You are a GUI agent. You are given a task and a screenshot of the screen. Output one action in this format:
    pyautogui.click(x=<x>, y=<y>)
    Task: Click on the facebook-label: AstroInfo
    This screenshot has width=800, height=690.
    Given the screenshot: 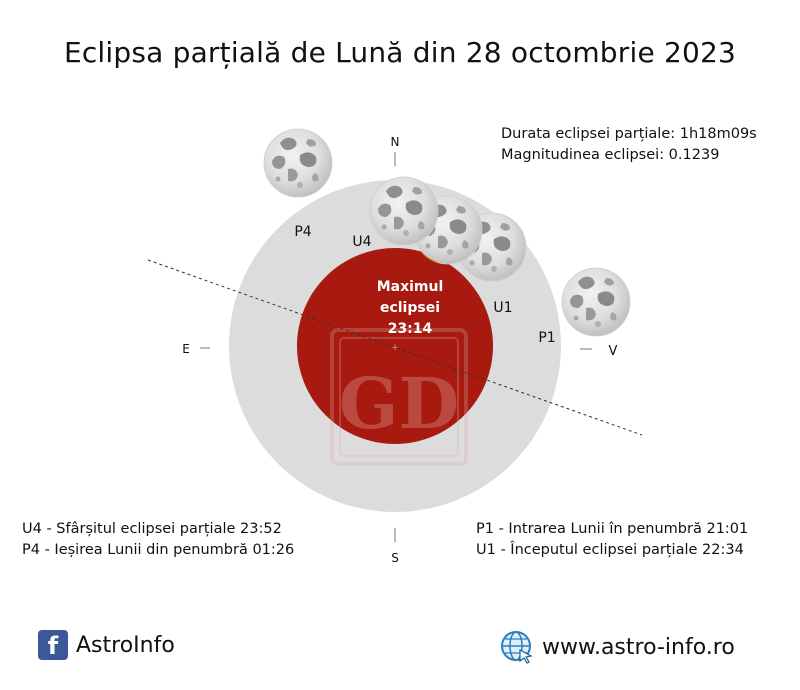 What is the action you would take?
    pyautogui.click(x=125, y=645)
    